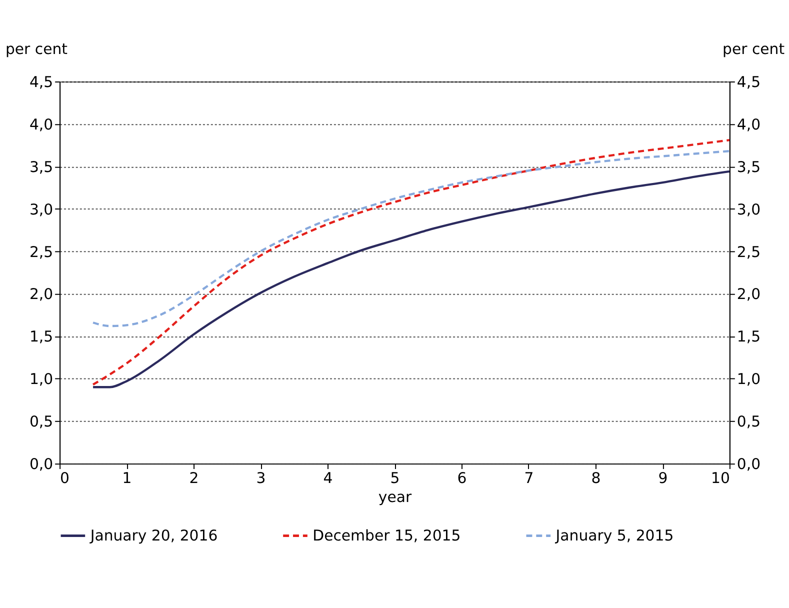 Image resolution: width=789 pixels, height=608 pixels. I want to click on x-tick-label: 7, so click(529, 477).